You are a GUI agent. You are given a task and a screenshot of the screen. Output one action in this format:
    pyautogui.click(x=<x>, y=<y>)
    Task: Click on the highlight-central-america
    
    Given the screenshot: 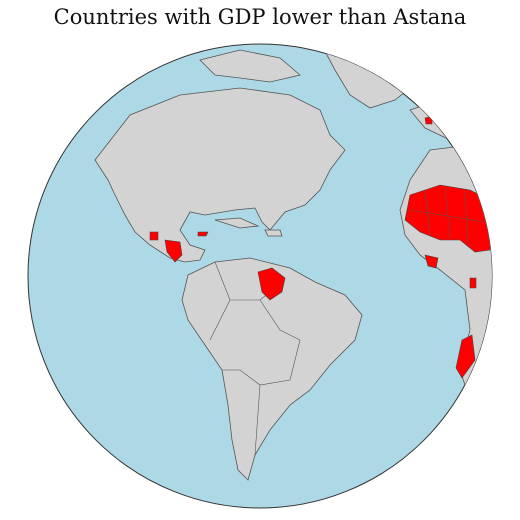 What is the action you would take?
    pyautogui.click(x=173, y=251)
    